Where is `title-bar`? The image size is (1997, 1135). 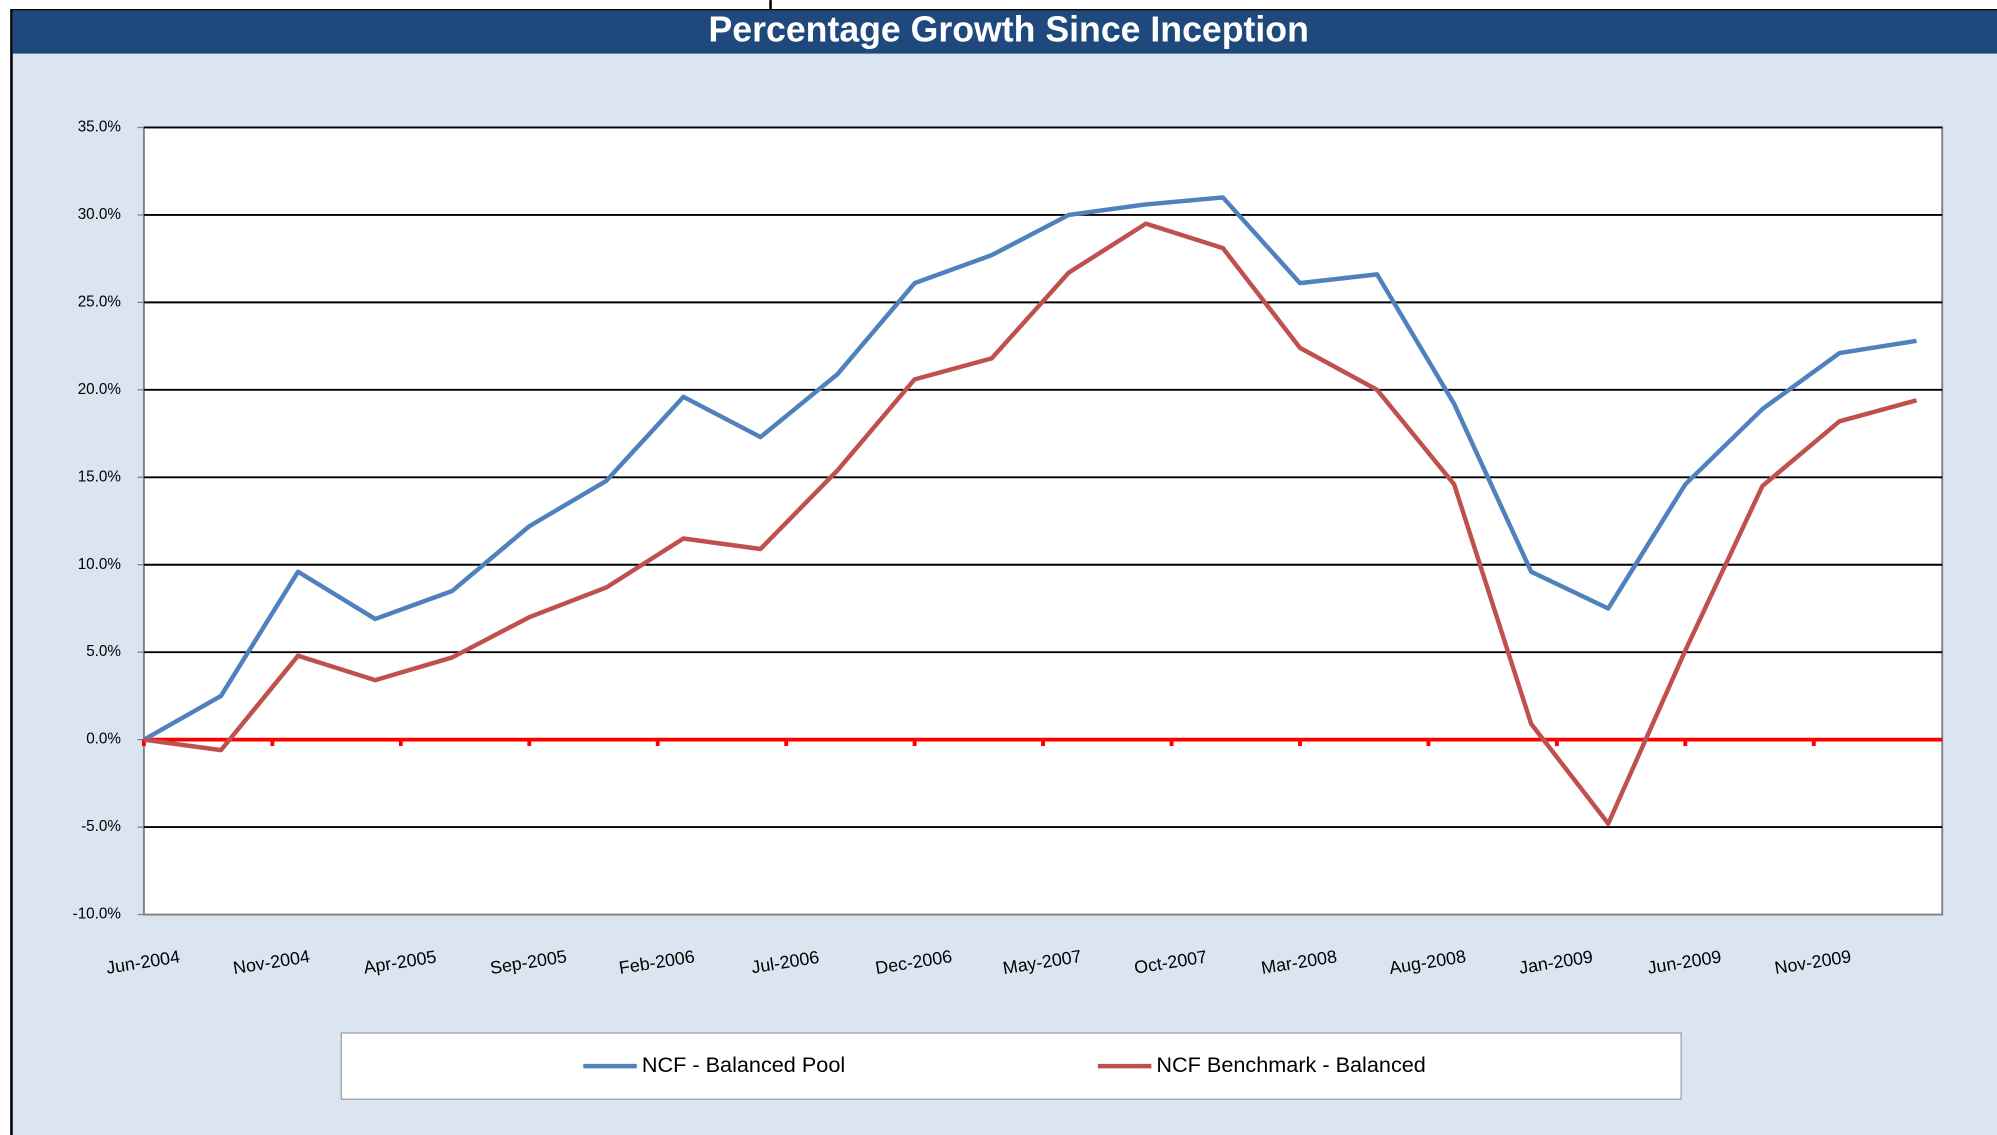 title-bar is located at coordinates (1004, 32).